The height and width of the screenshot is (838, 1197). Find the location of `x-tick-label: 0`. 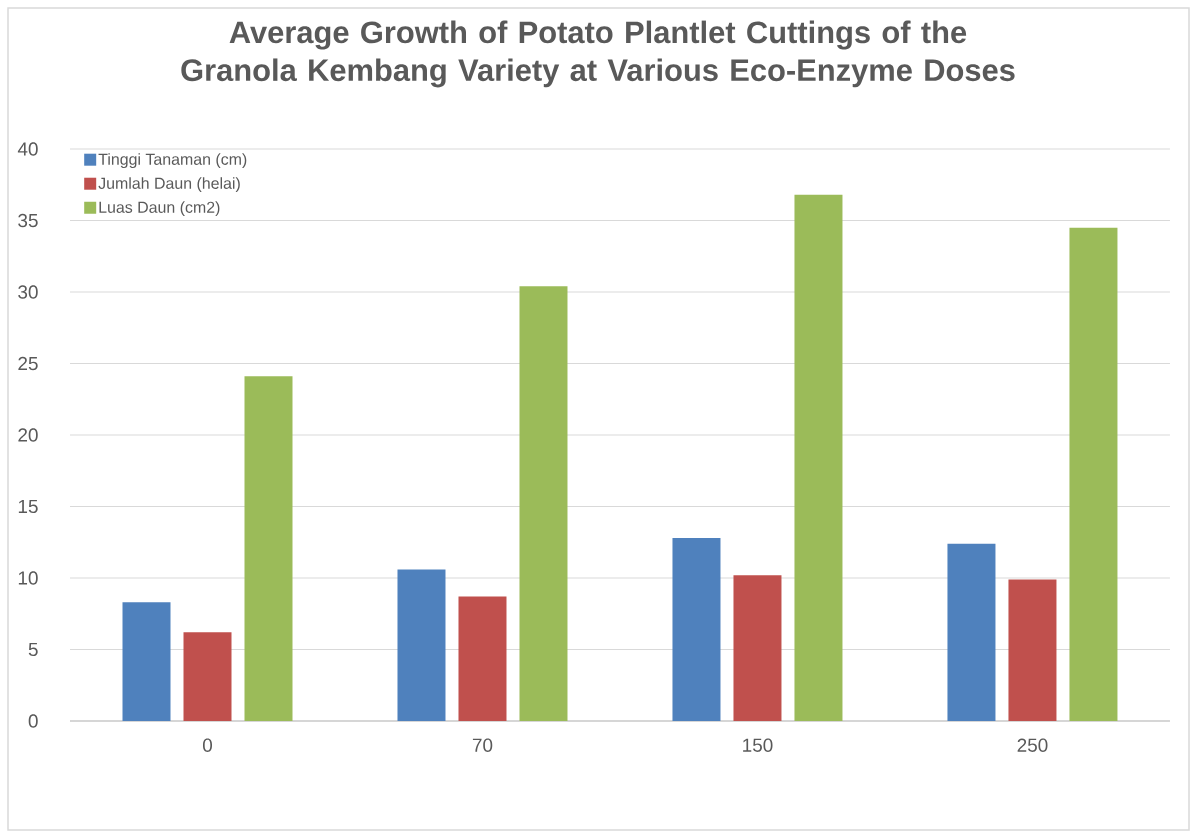

x-tick-label: 0 is located at coordinates (207, 745).